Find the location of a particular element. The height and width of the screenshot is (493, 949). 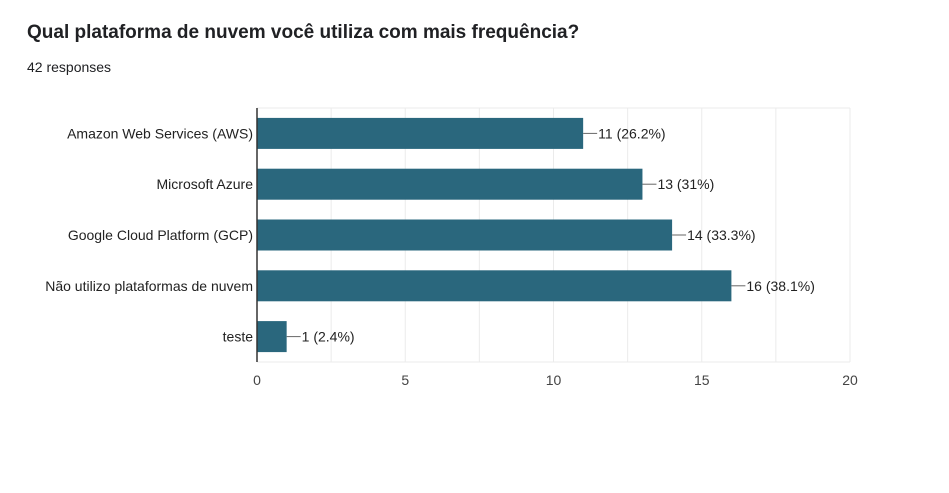

category-label: Microsoft Azure is located at coordinates (205, 184).